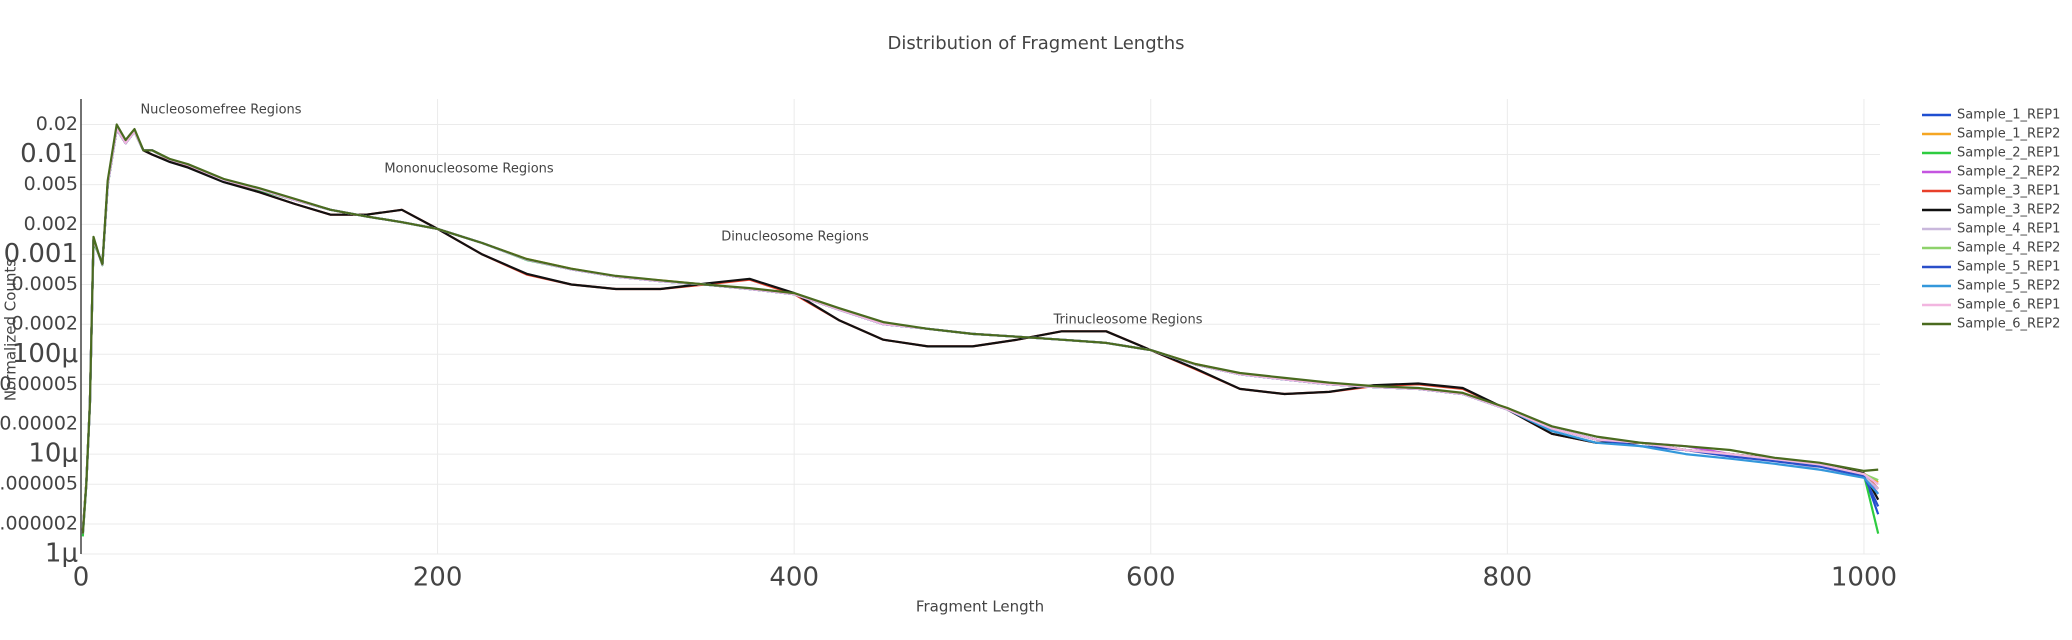  What do you see at coordinates (1151, 578) in the screenshot?
I see `x-tick-label: 600` at bounding box center [1151, 578].